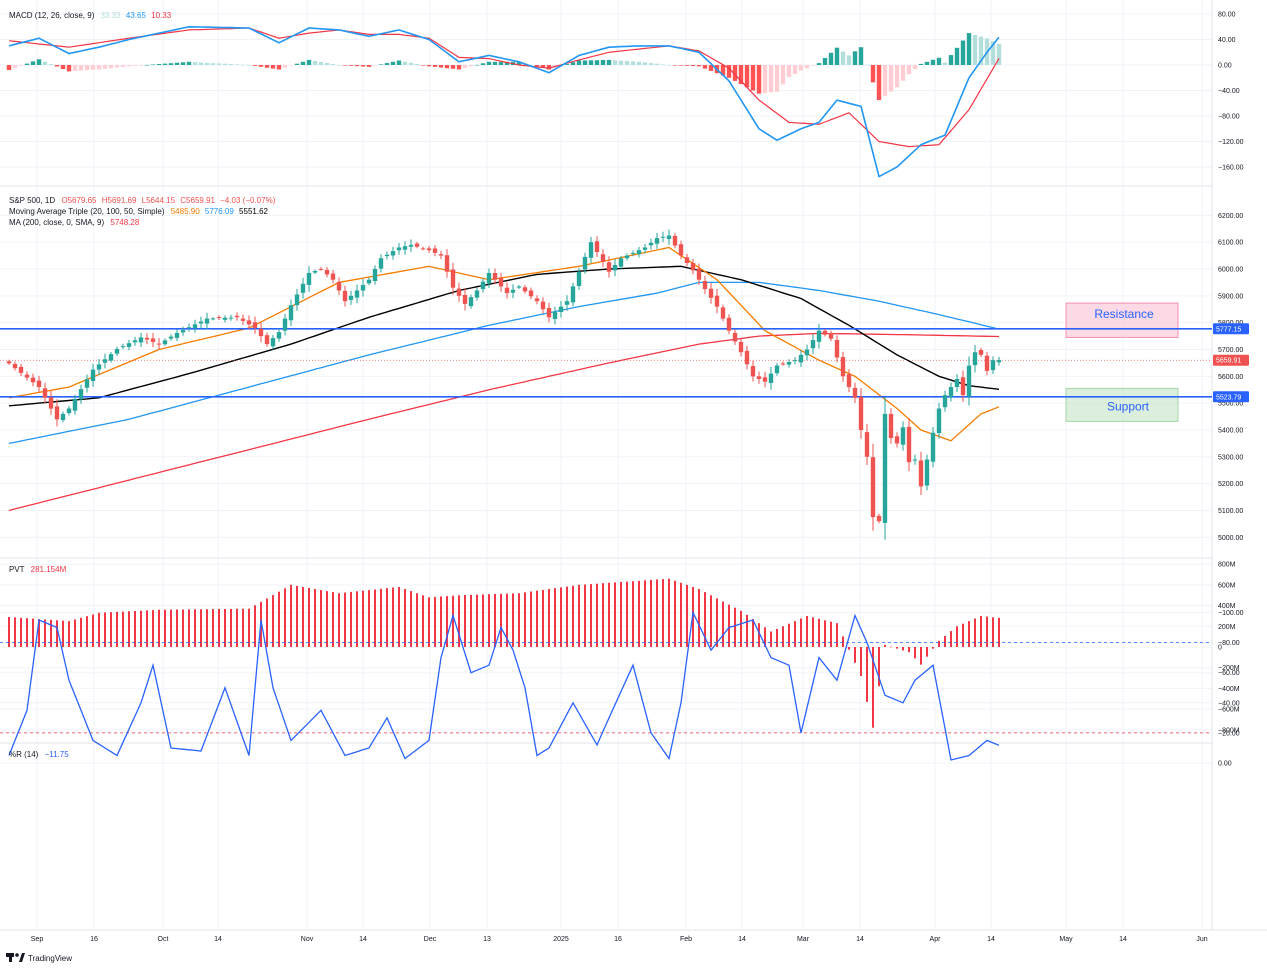  I want to click on date-tick-label: 16, so click(94, 939).